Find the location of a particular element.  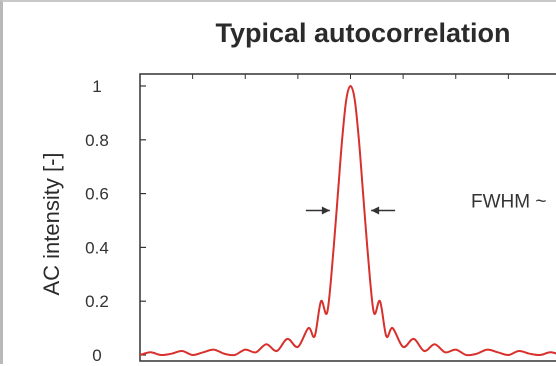

y-tick-label: 0.2 is located at coordinates (97, 301).